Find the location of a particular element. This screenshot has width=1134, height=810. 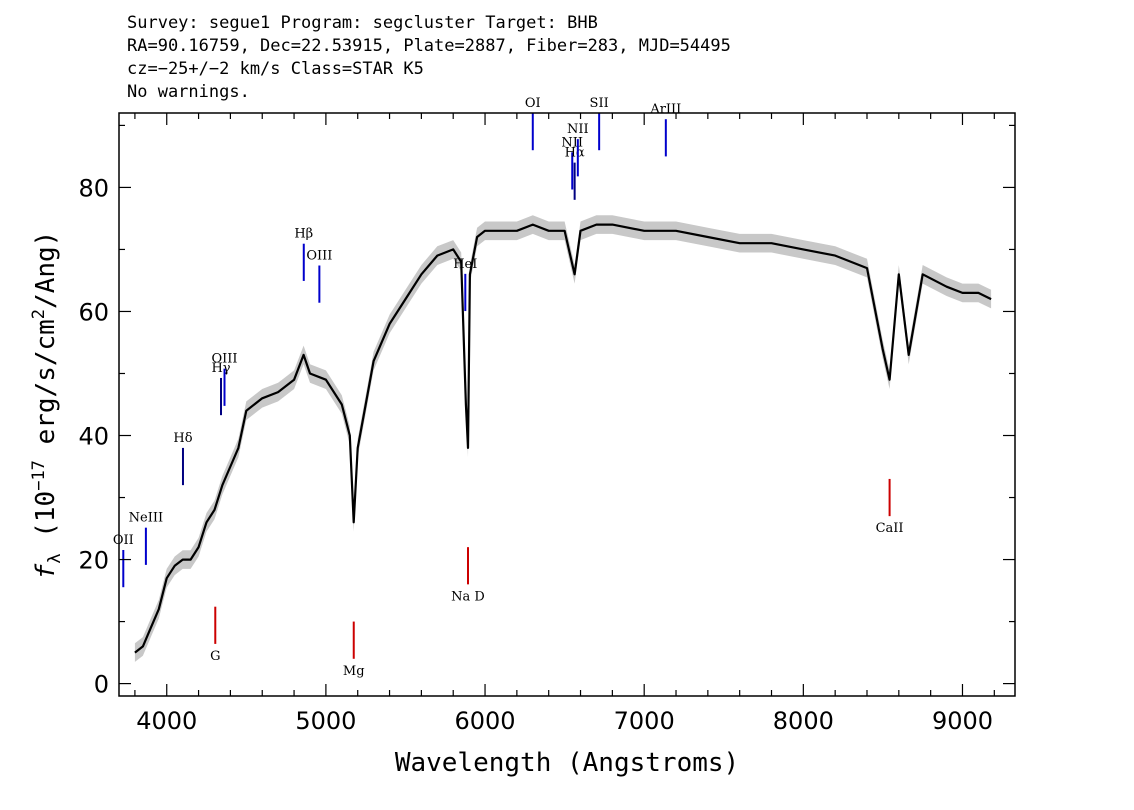

line-label-11: NII is located at coordinates (578, 129).